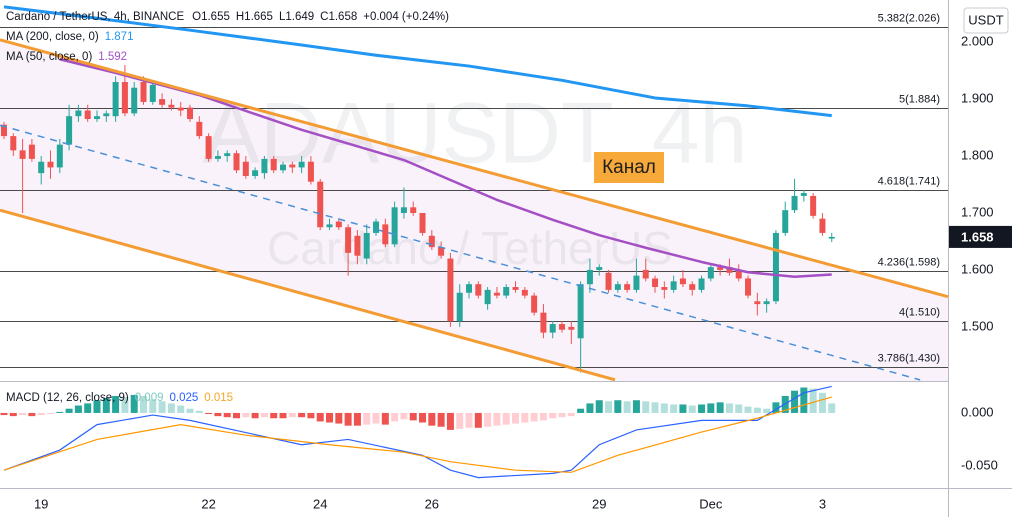 The image size is (1012, 517). What do you see at coordinates (196, 17) in the screenshot?
I see `ohlc-label: O` at bounding box center [196, 17].